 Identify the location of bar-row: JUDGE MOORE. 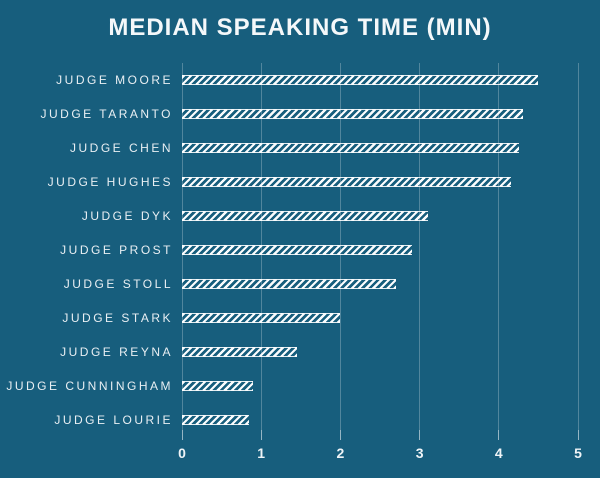
(289, 80).